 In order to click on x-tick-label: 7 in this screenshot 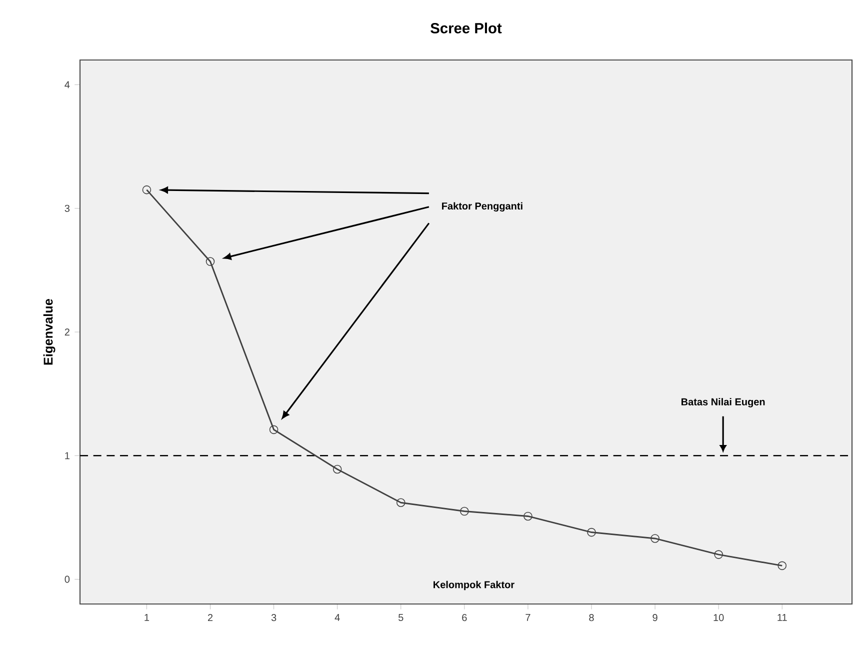, I will do `click(528, 617)`.